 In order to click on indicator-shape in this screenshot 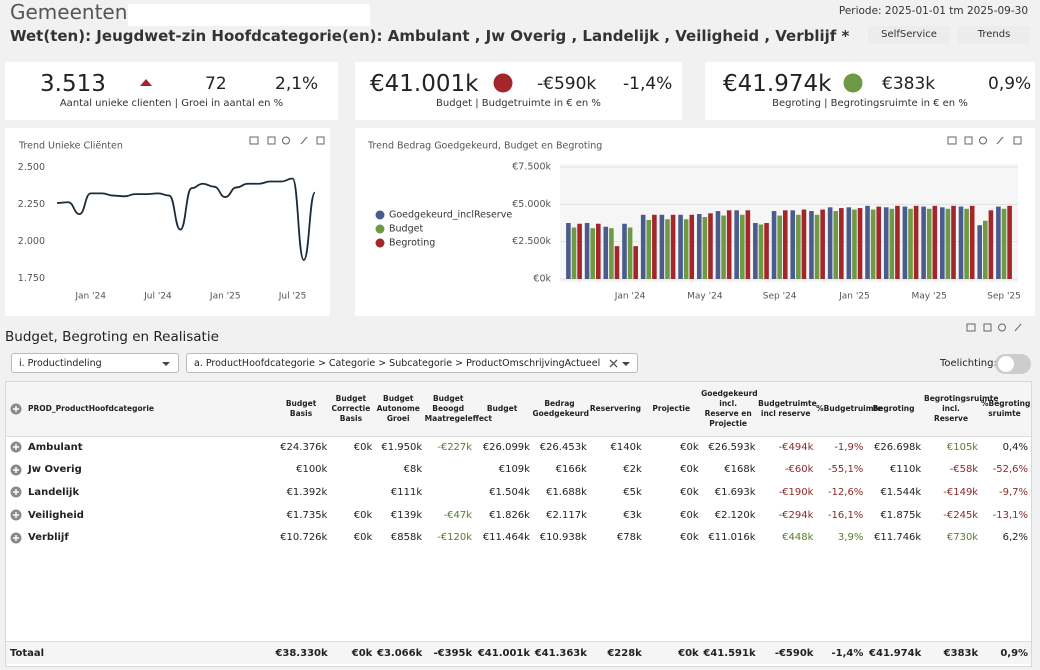, I will do `click(146, 82)`.